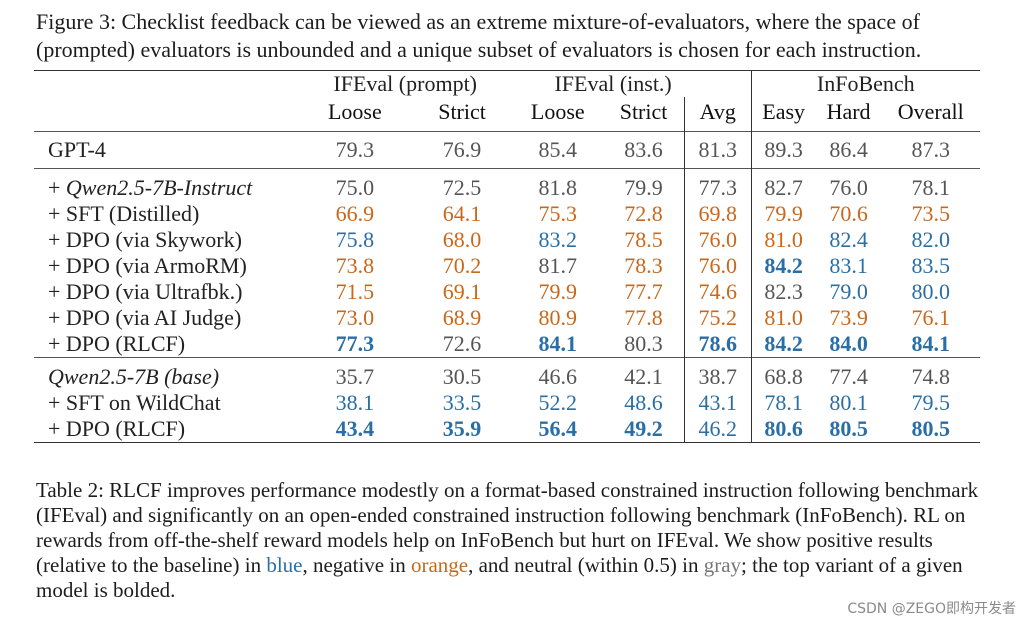 The height and width of the screenshot is (626, 1024). I want to click on table-cell: 87.3, so click(930, 150).